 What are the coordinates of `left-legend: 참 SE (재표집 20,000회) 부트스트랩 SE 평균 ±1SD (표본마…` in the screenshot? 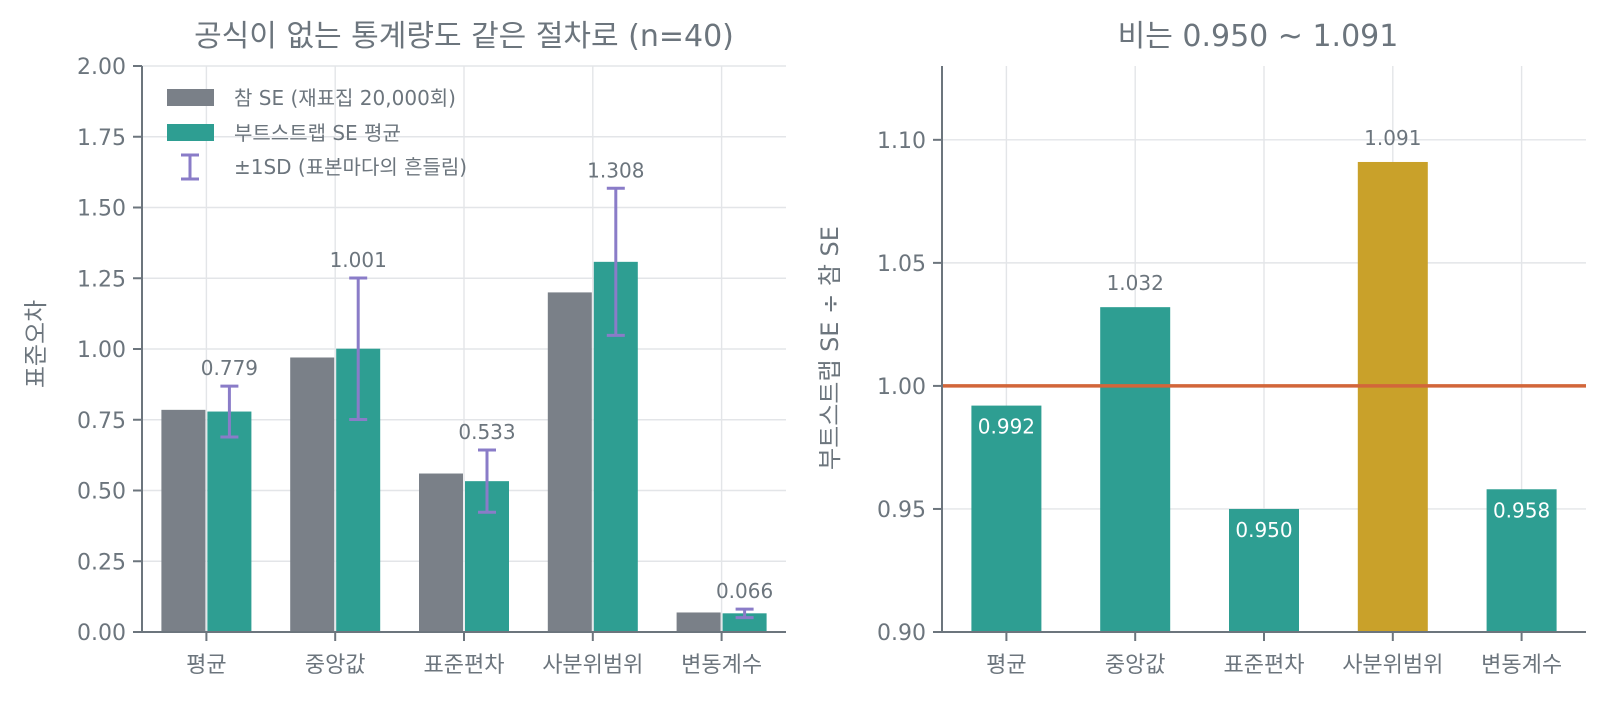 It's located at (317, 133).